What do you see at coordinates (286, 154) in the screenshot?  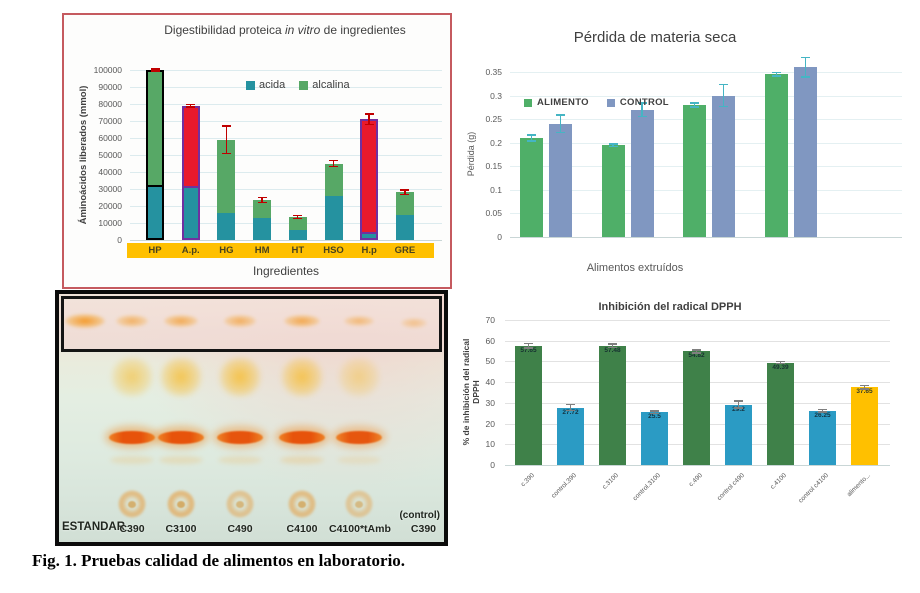 I see `plot-area` at bounding box center [286, 154].